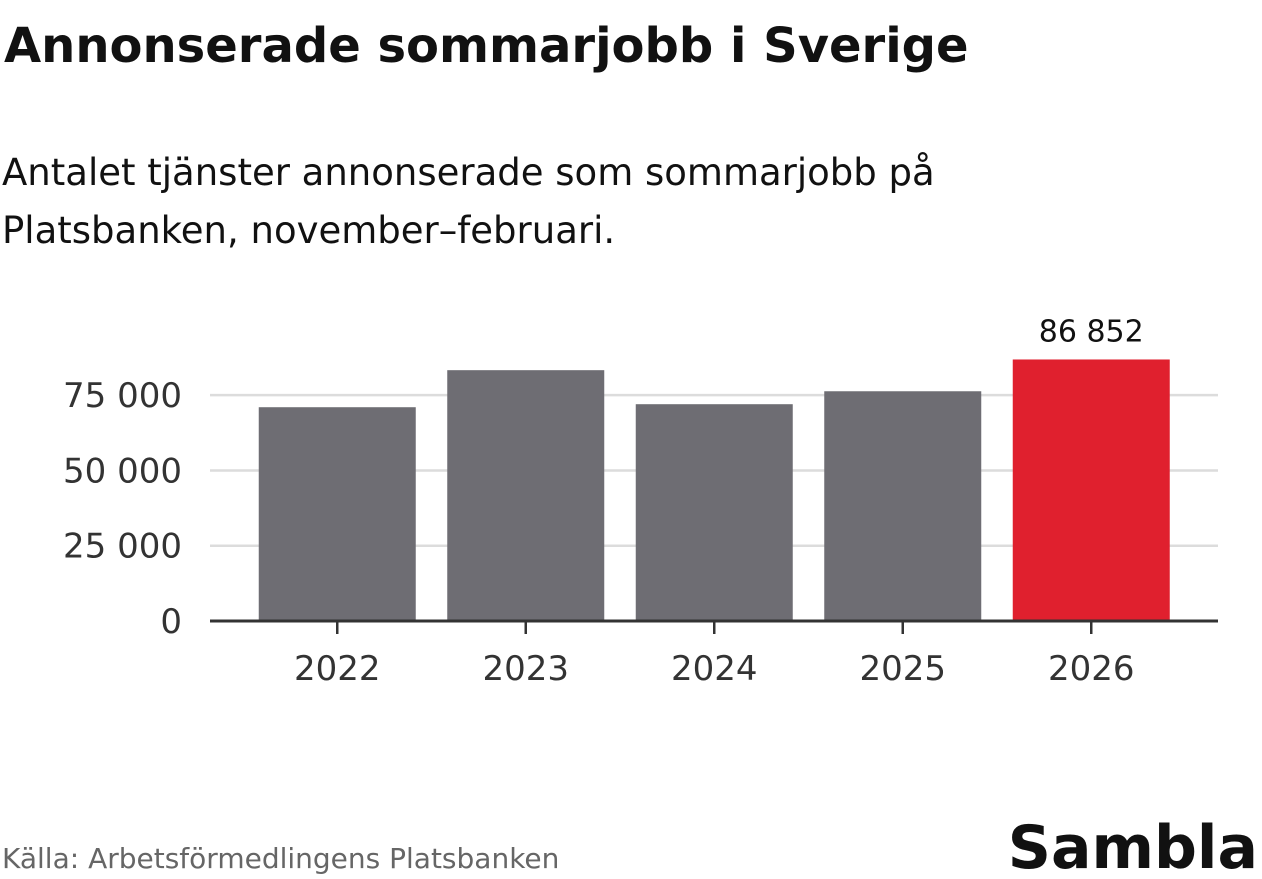 The width and height of the screenshot is (1262, 879). Describe the element at coordinates (902, 669) in the screenshot. I see `x-tick-label: 2025` at that location.